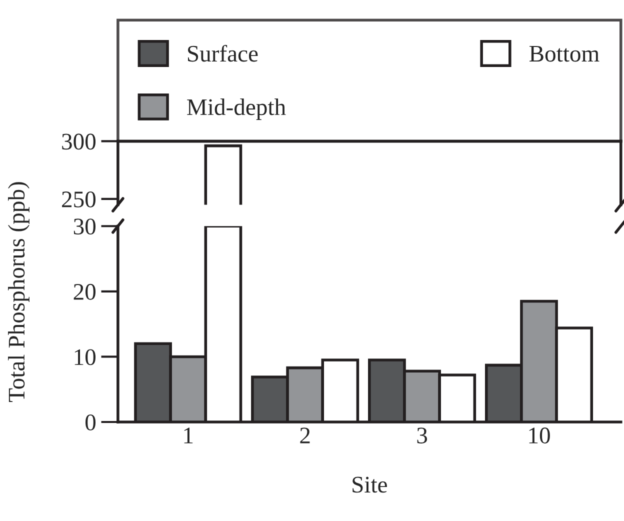 The width and height of the screenshot is (624, 521). Describe the element at coordinates (79, 199) in the screenshot. I see `y-tick-label: 250` at that location.